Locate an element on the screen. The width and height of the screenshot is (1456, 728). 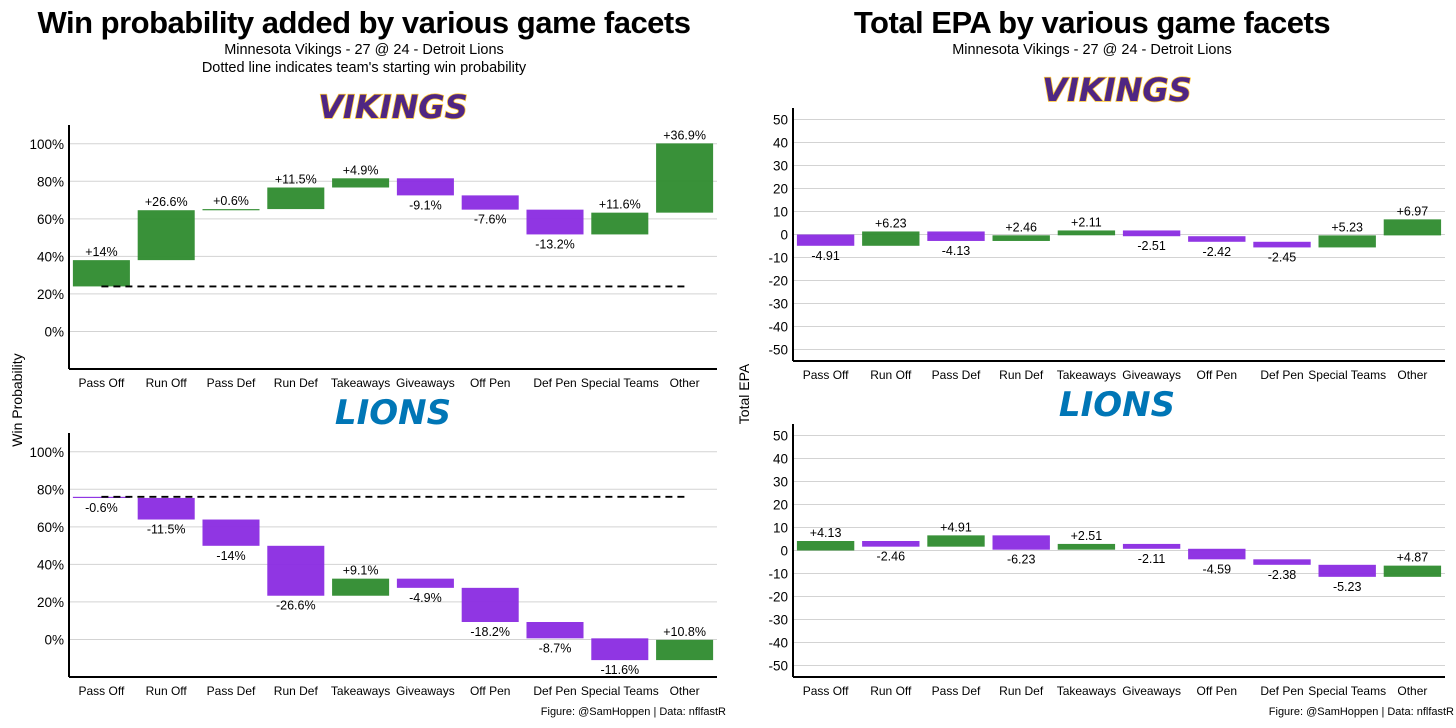
y-tick-label: 20 is located at coordinates (780, 505).